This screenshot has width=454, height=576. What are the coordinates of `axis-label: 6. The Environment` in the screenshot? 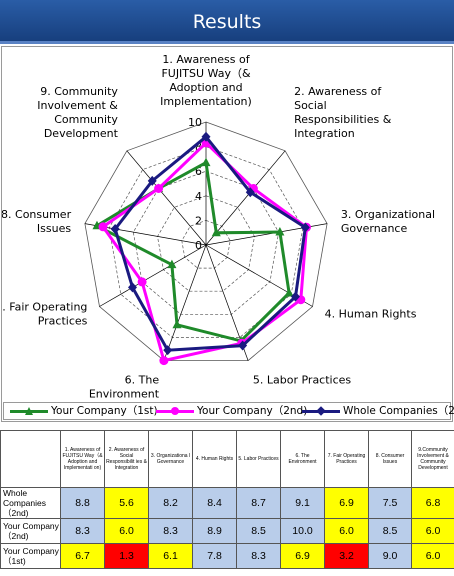 It's located at (124, 387).